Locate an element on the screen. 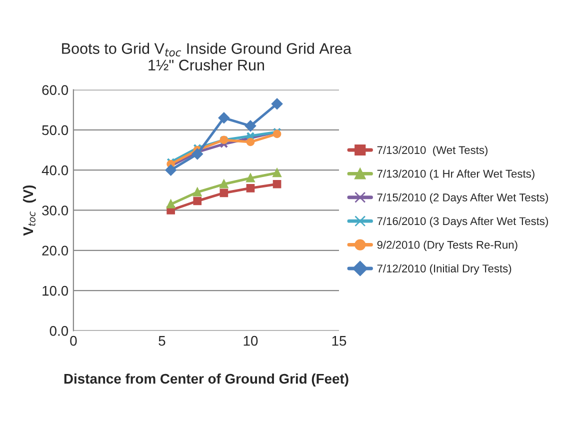 This screenshot has height=438, width=565. y-axis-title: V$_{toc}$ (V) is located at coordinates (29, 210).